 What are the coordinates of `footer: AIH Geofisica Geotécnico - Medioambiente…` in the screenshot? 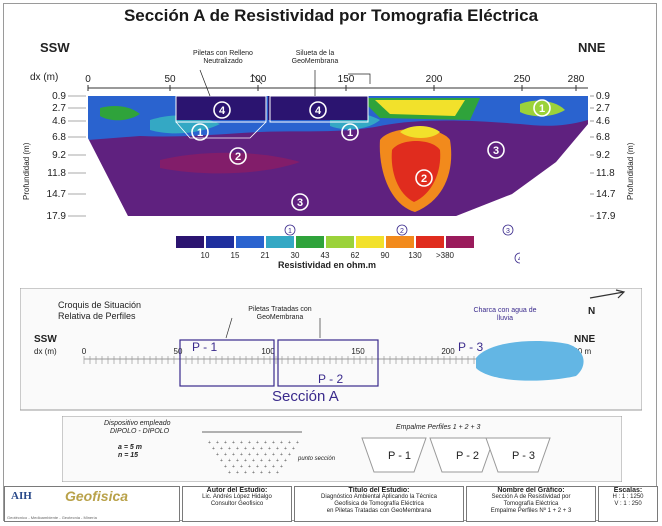 It's located at (331, 504).